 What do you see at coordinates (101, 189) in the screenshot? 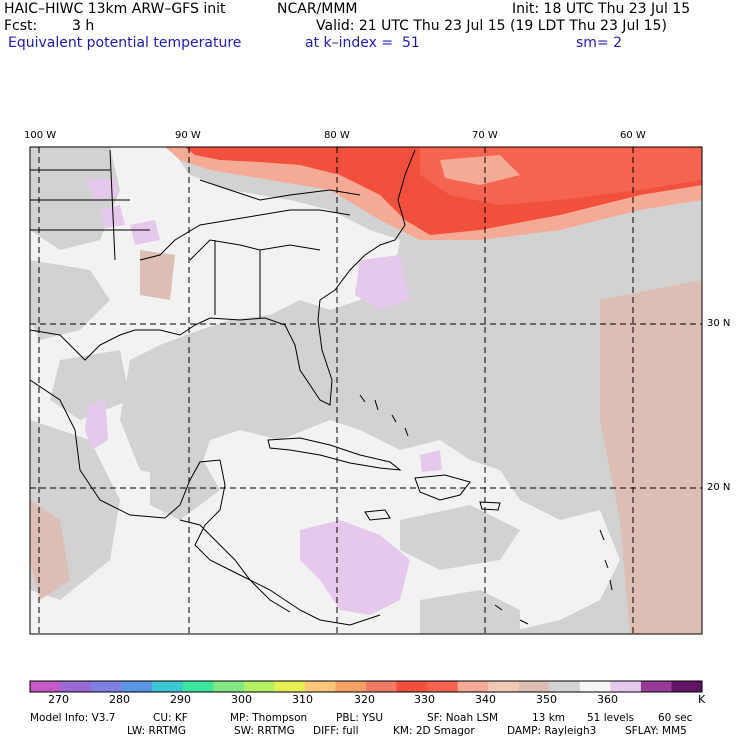
I see `field-lilac-plains` at bounding box center [101, 189].